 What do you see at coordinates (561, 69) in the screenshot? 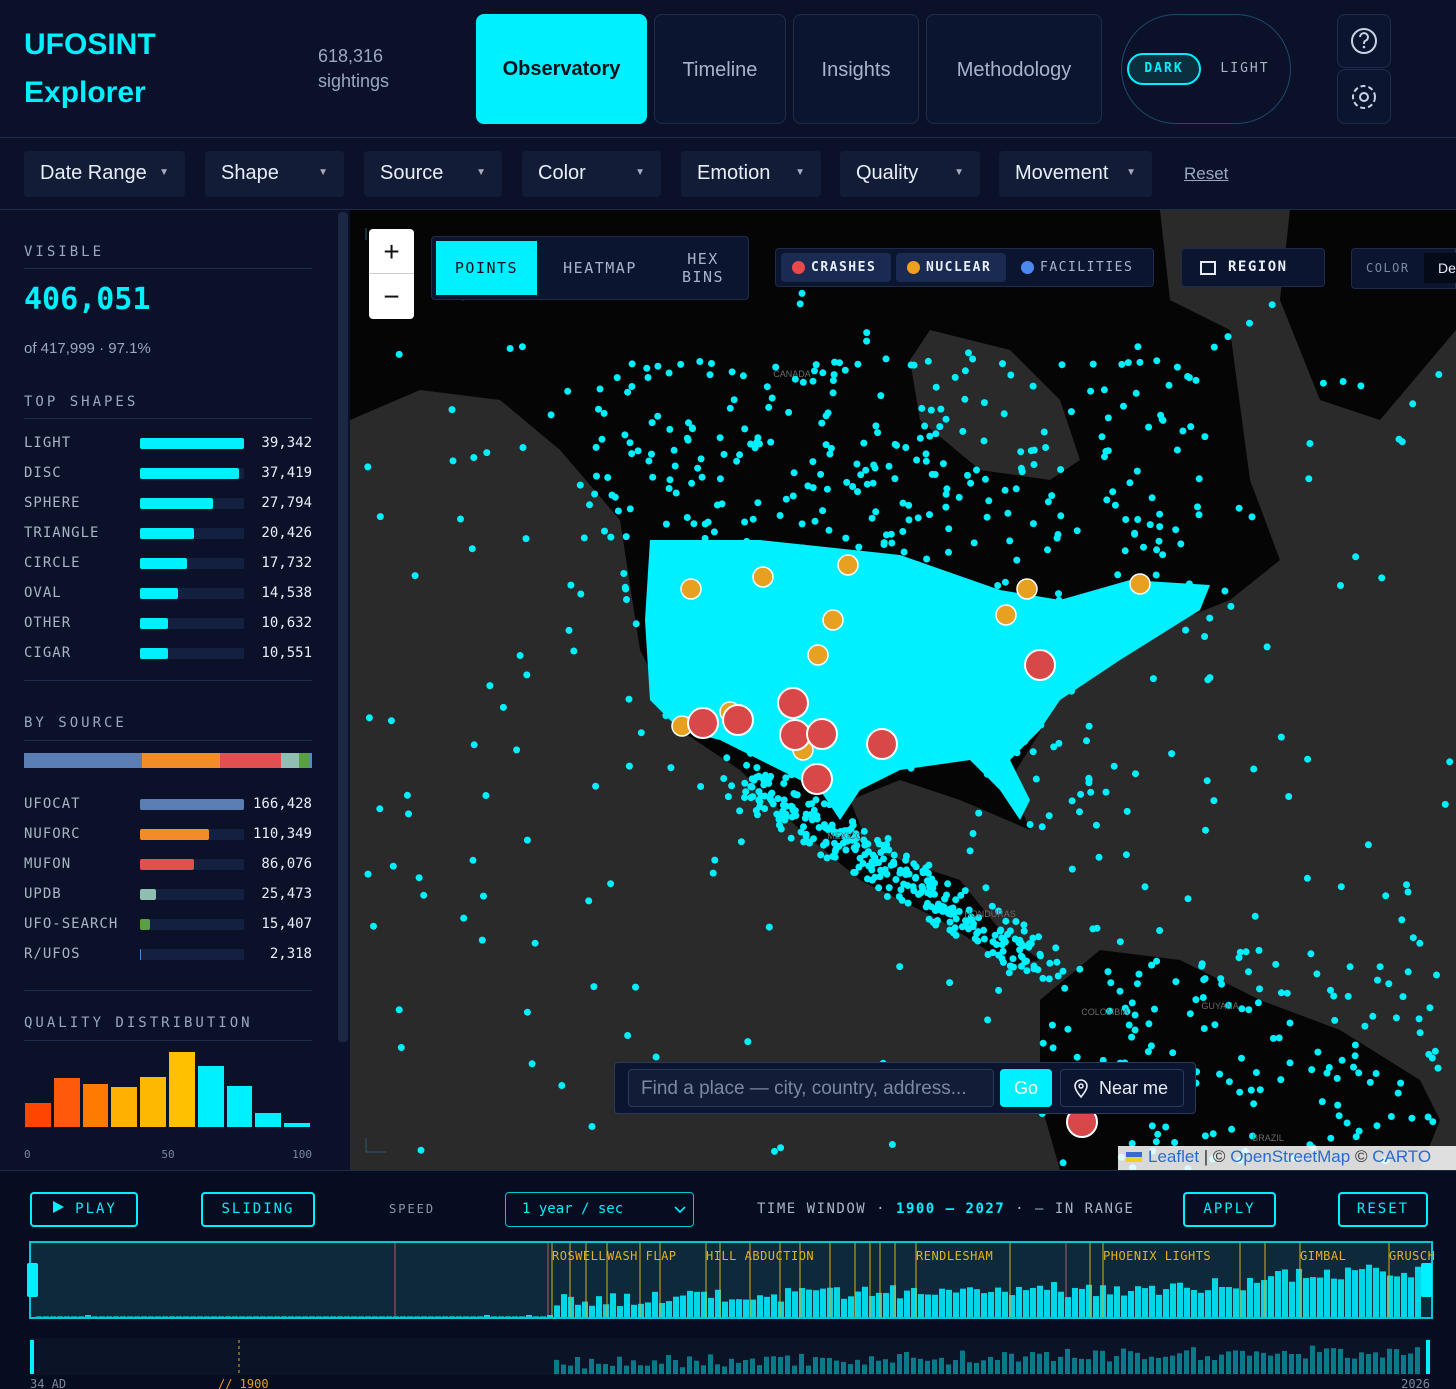
I see `nav-tab: Observatory` at bounding box center [561, 69].